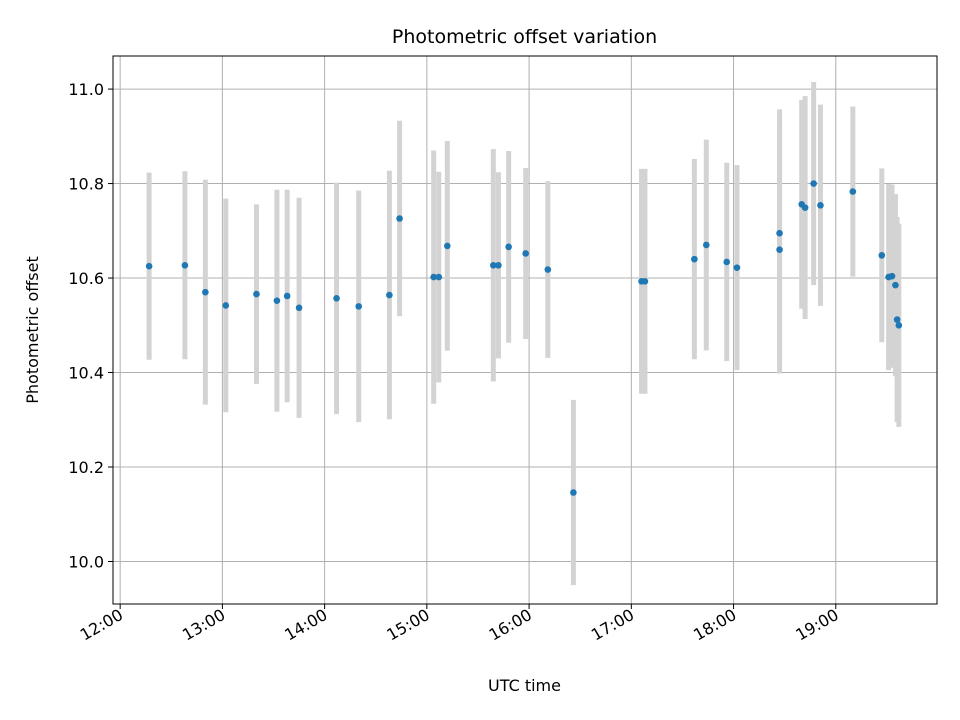 This screenshot has width=960, height=720. I want to click on y-tick-label: 10.4, so click(86, 373).